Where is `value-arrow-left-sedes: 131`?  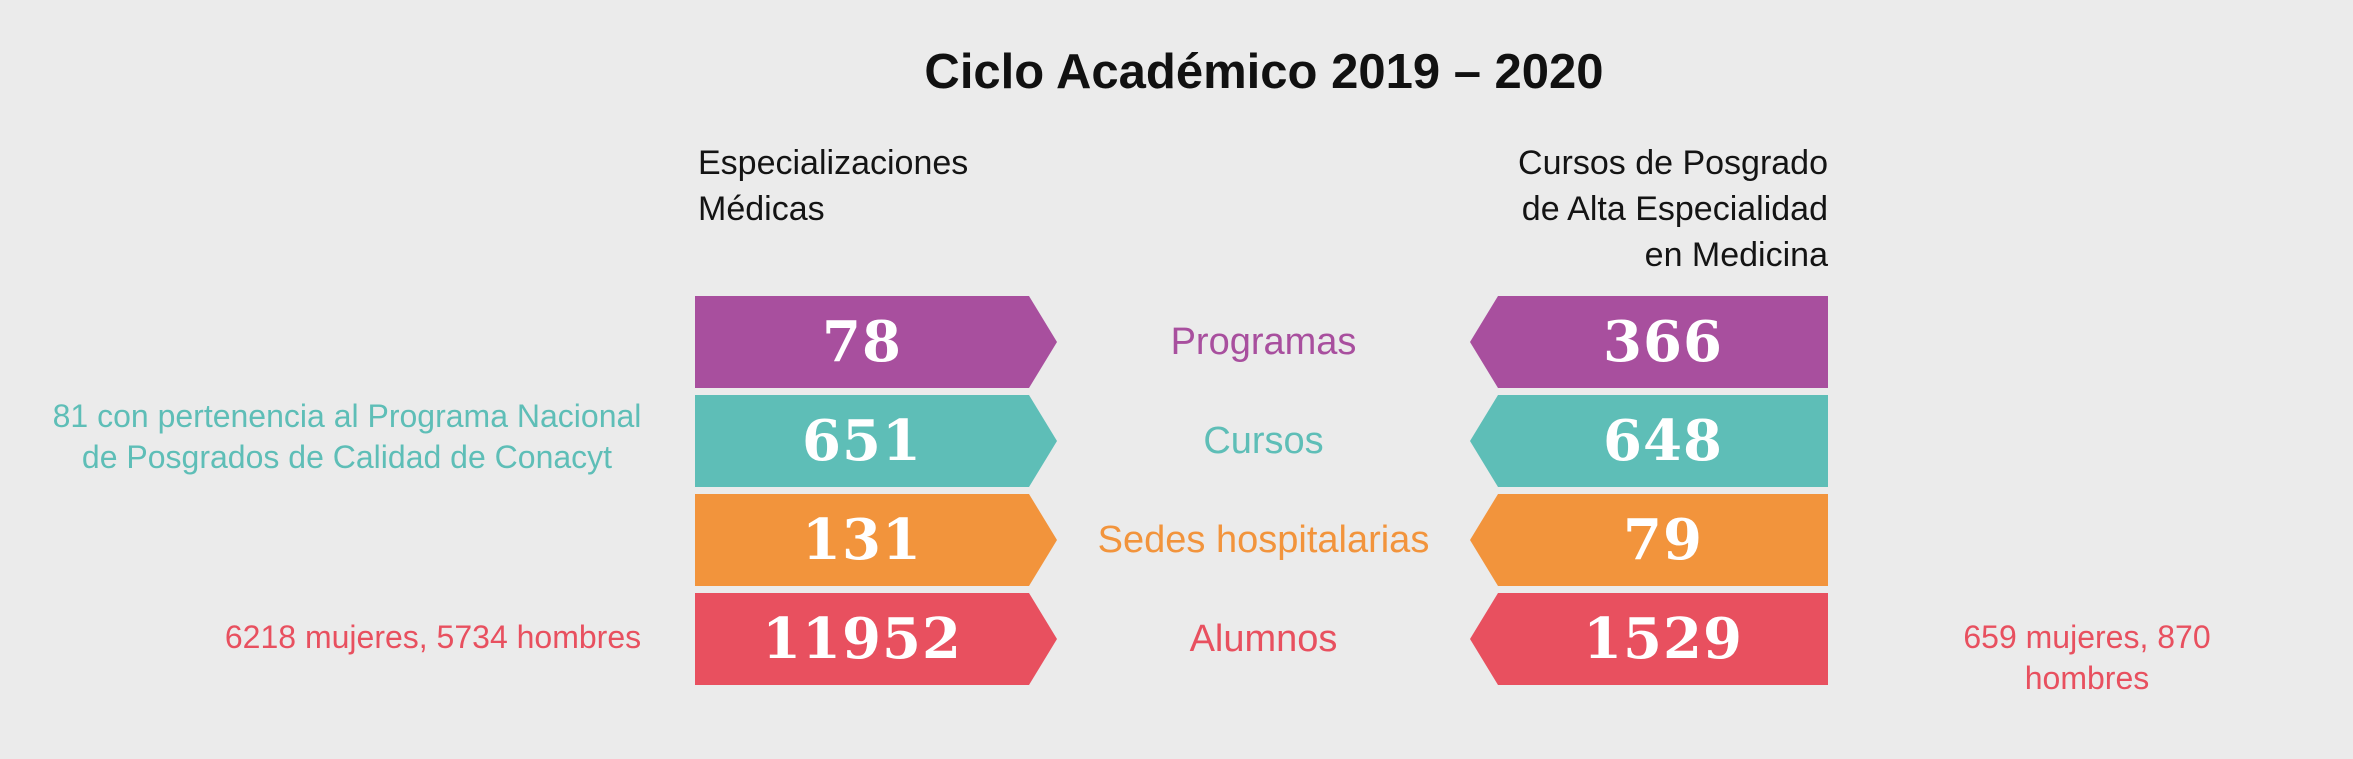 value-arrow-left-sedes: 131 is located at coordinates (876, 540).